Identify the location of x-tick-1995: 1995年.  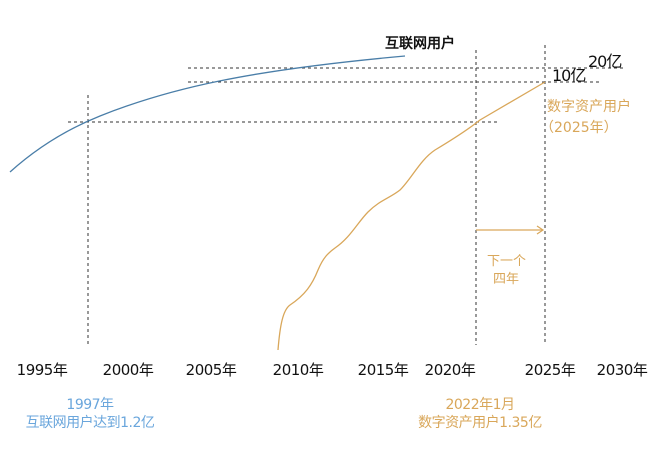
(42, 370).